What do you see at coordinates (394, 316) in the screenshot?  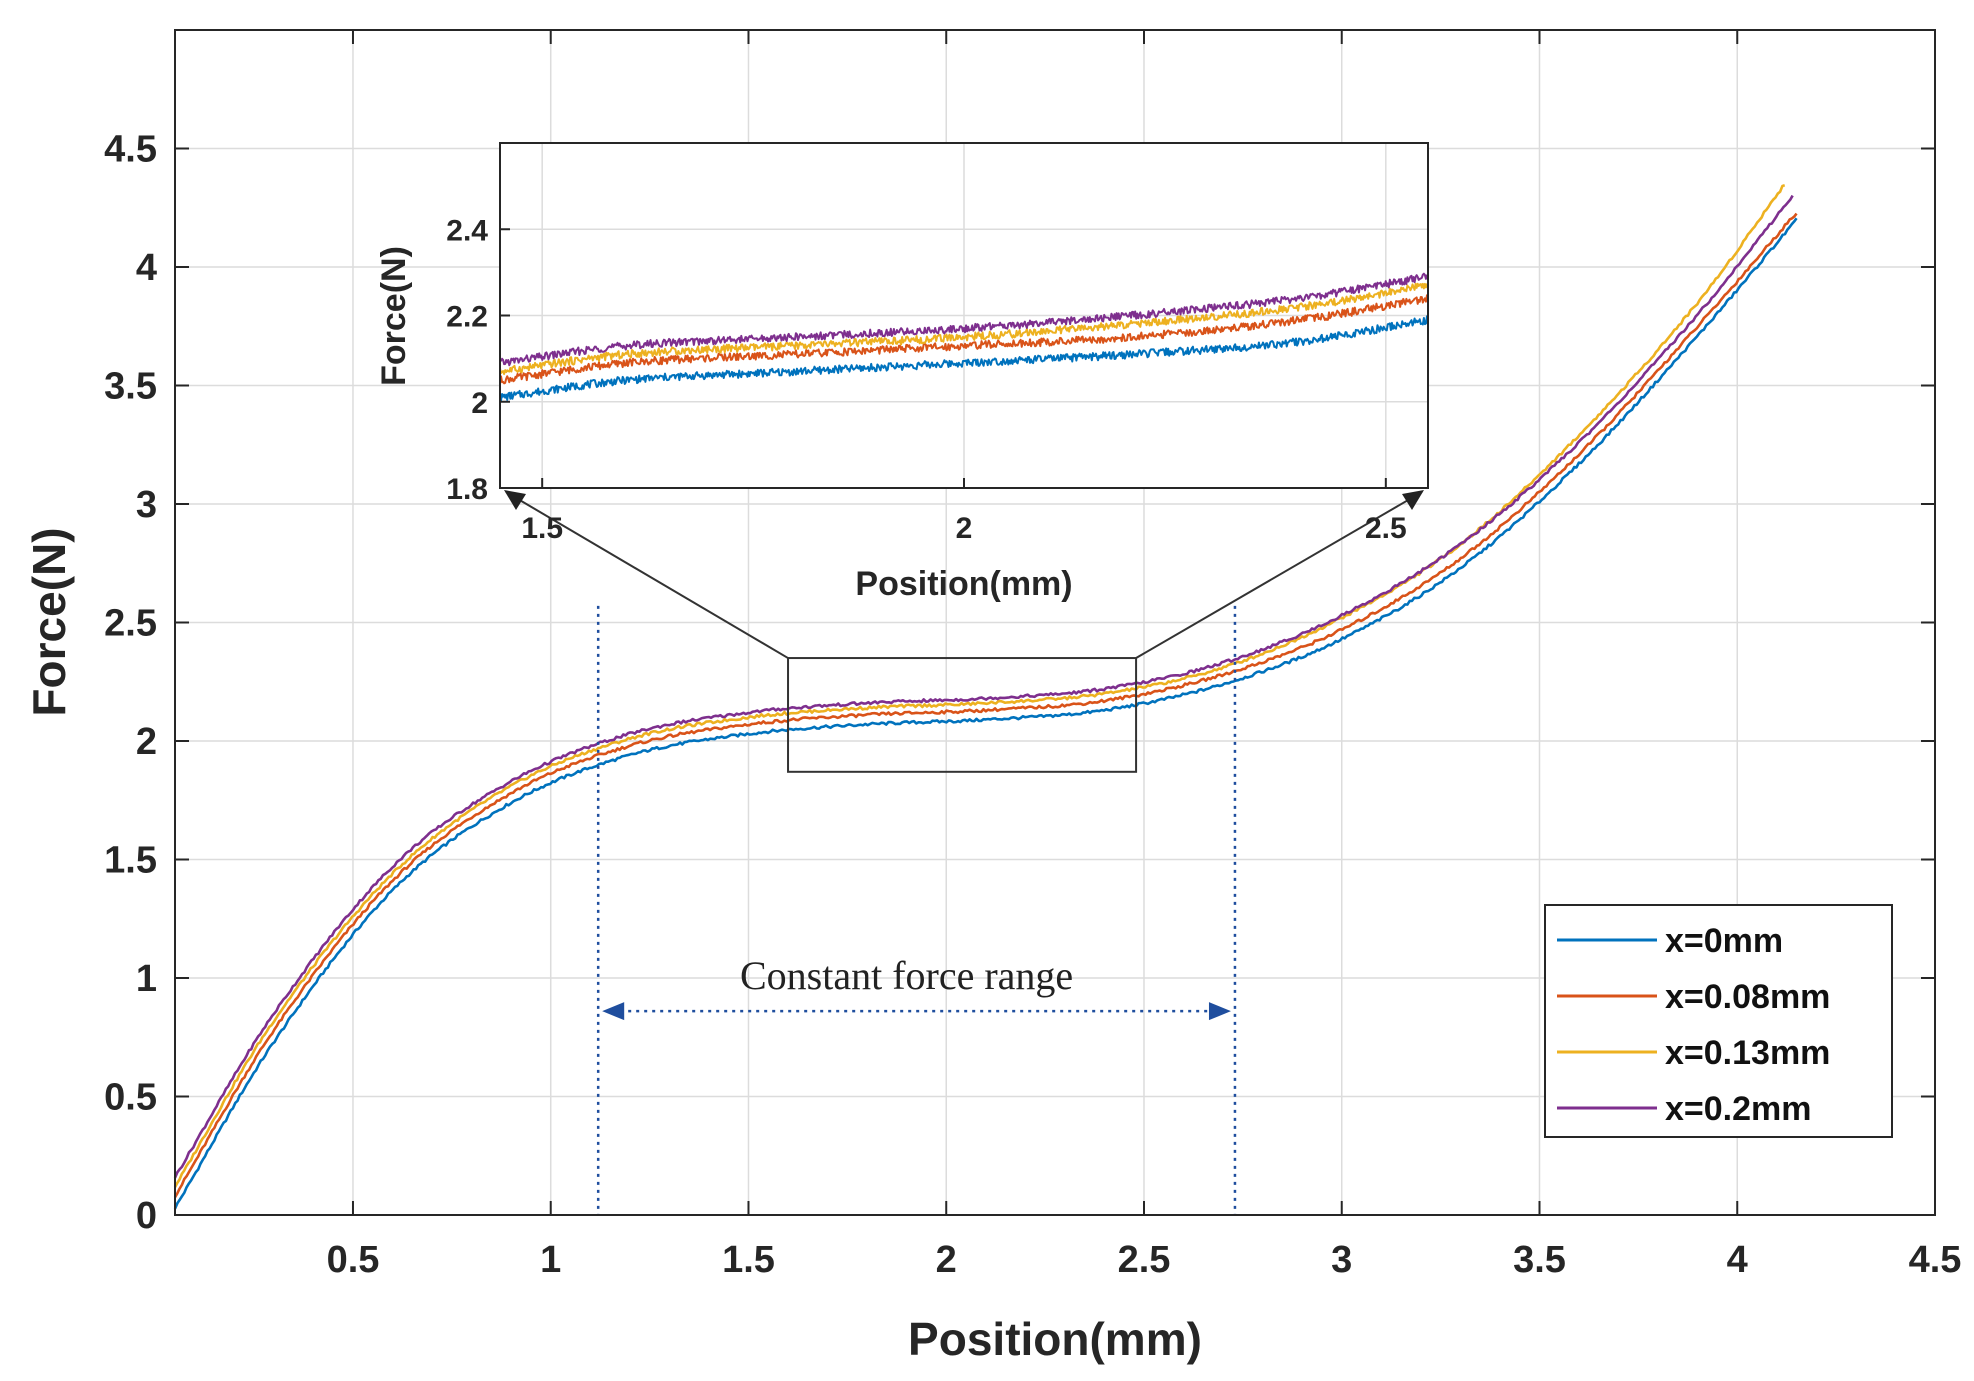 I see `inset-y-axis-title: Force(N)` at bounding box center [394, 316].